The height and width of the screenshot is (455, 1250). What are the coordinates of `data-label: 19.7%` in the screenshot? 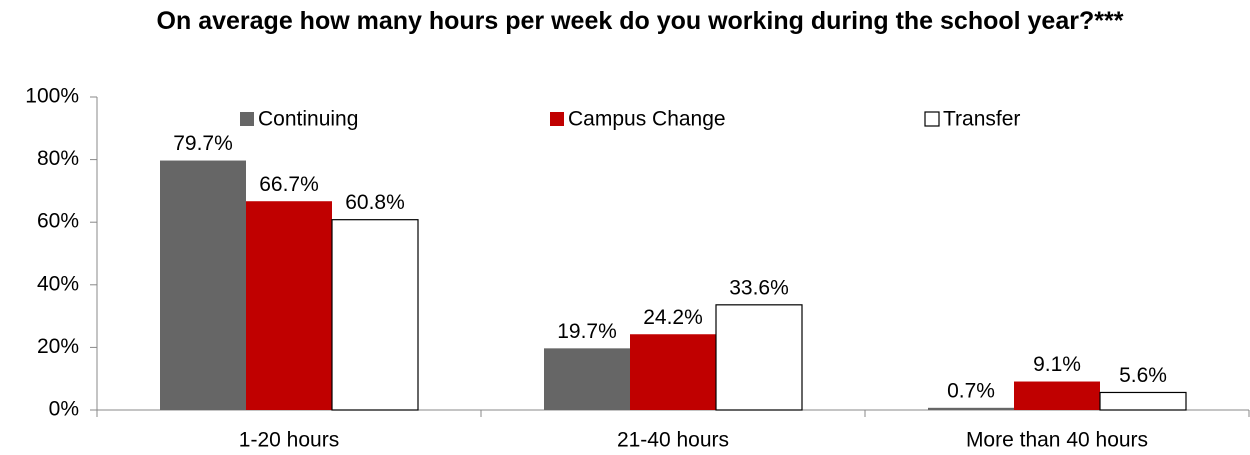 It's located at (587, 331).